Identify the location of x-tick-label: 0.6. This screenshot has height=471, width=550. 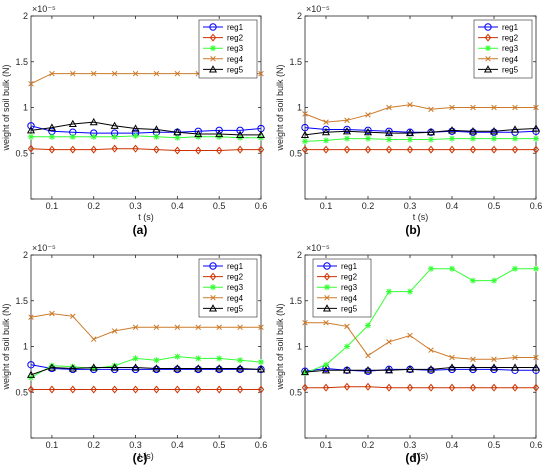
(261, 206).